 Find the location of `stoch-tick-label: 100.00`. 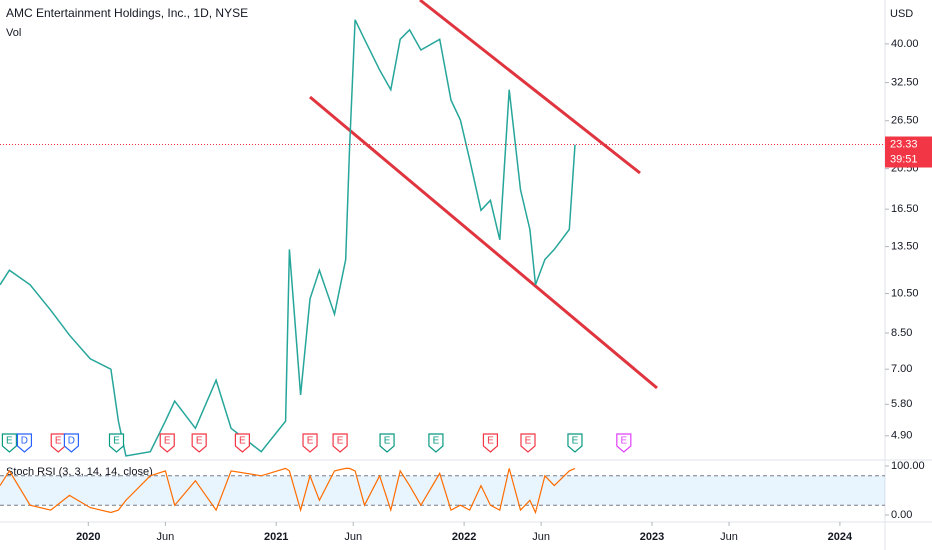

stoch-tick-label: 100.00 is located at coordinates (908, 466).